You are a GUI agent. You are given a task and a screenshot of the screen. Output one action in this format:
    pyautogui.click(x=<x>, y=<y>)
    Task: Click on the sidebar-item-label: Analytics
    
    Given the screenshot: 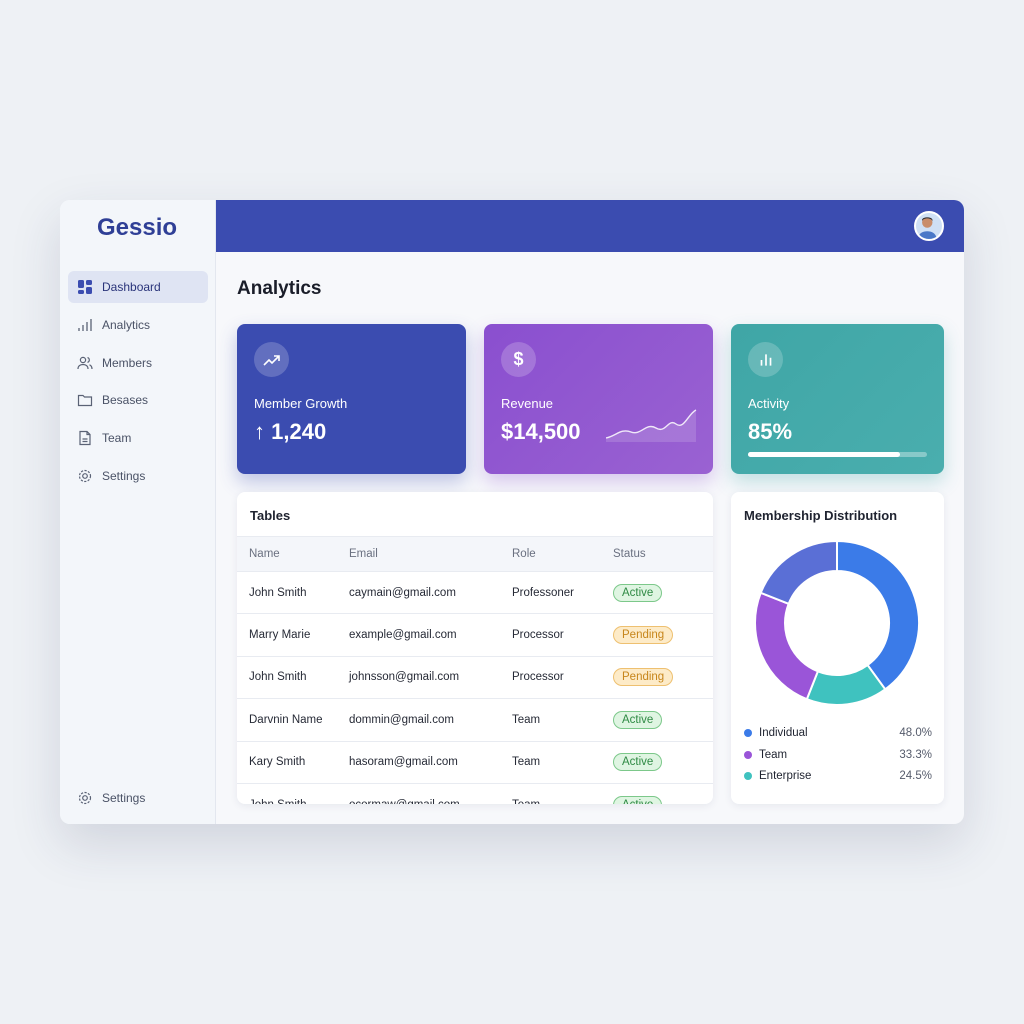 What is the action you would take?
    pyautogui.click(x=126, y=325)
    